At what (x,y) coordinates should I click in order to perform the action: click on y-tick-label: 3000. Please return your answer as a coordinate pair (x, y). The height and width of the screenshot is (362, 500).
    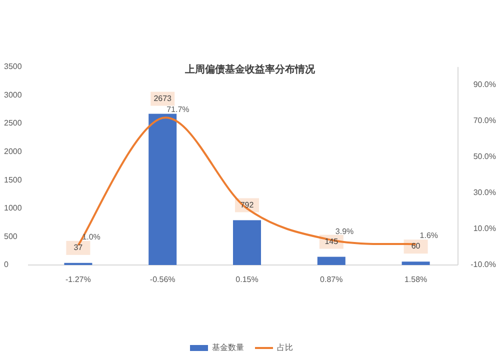
    Looking at the image, I should click on (13, 95).